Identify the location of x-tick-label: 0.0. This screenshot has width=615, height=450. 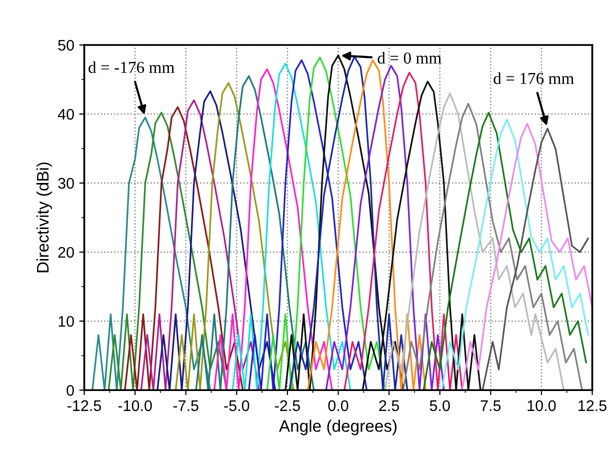
(338, 406).